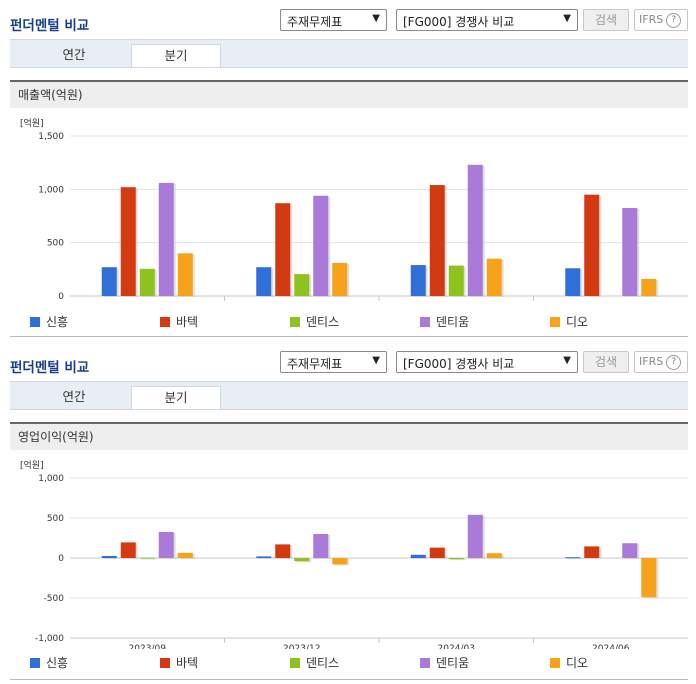 This screenshot has width=696, height=684. I want to click on help-icon: ?, so click(674, 20).